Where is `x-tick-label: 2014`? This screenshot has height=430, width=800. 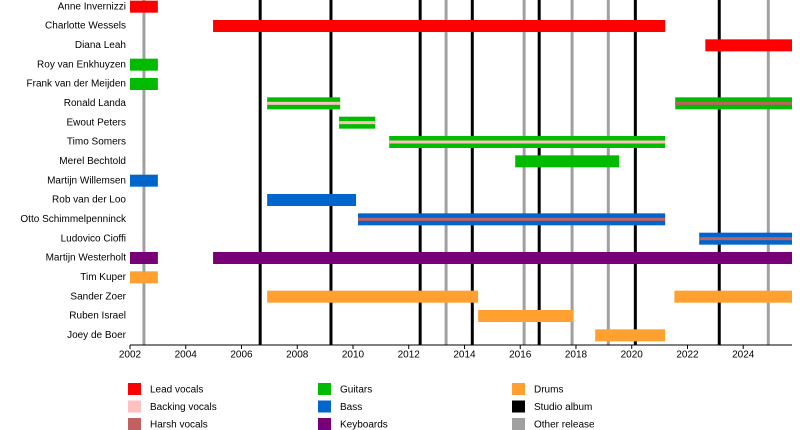
x-tick-label: 2014 is located at coordinates (464, 355).